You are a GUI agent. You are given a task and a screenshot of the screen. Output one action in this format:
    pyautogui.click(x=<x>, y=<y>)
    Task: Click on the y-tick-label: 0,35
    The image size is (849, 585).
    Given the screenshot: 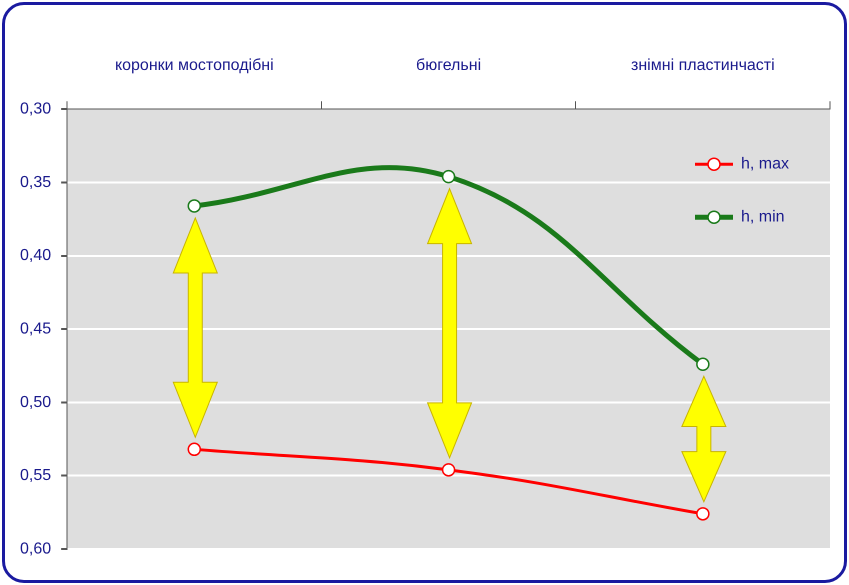 What is the action you would take?
    pyautogui.click(x=36, y=182)
    